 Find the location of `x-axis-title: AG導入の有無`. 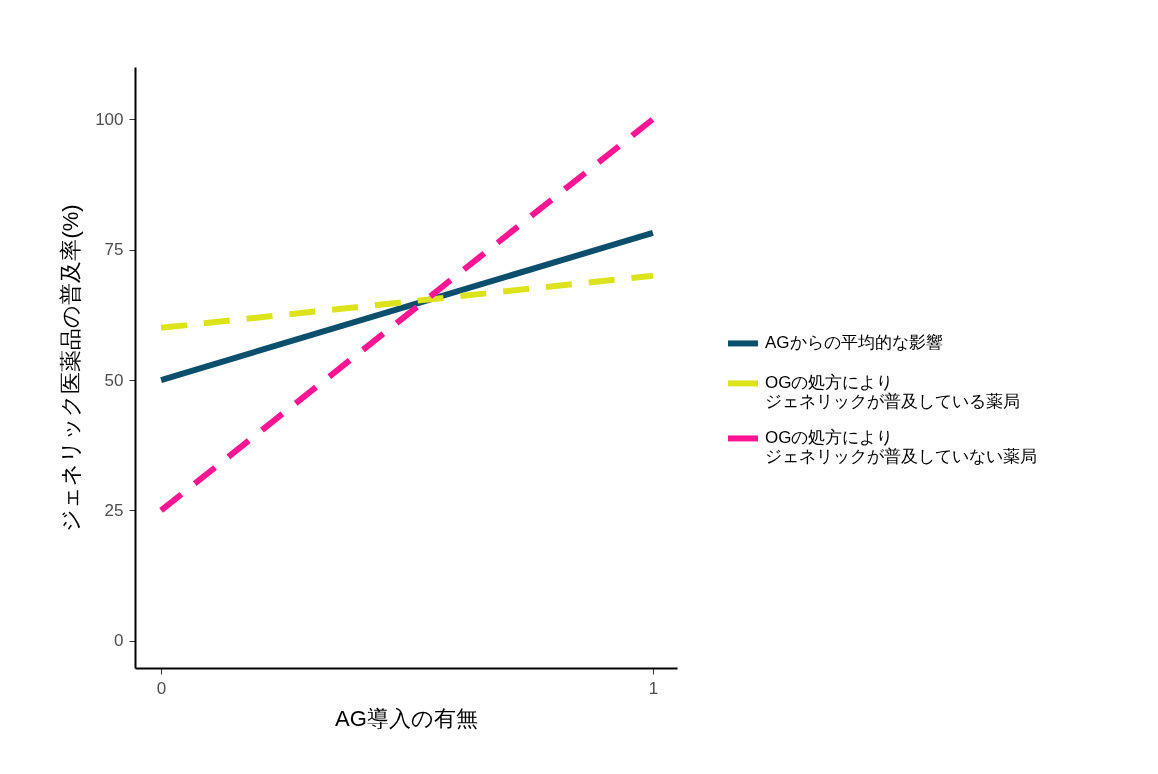

x-axis-title: AG導入の有無 is located at coordinates (406, 718).